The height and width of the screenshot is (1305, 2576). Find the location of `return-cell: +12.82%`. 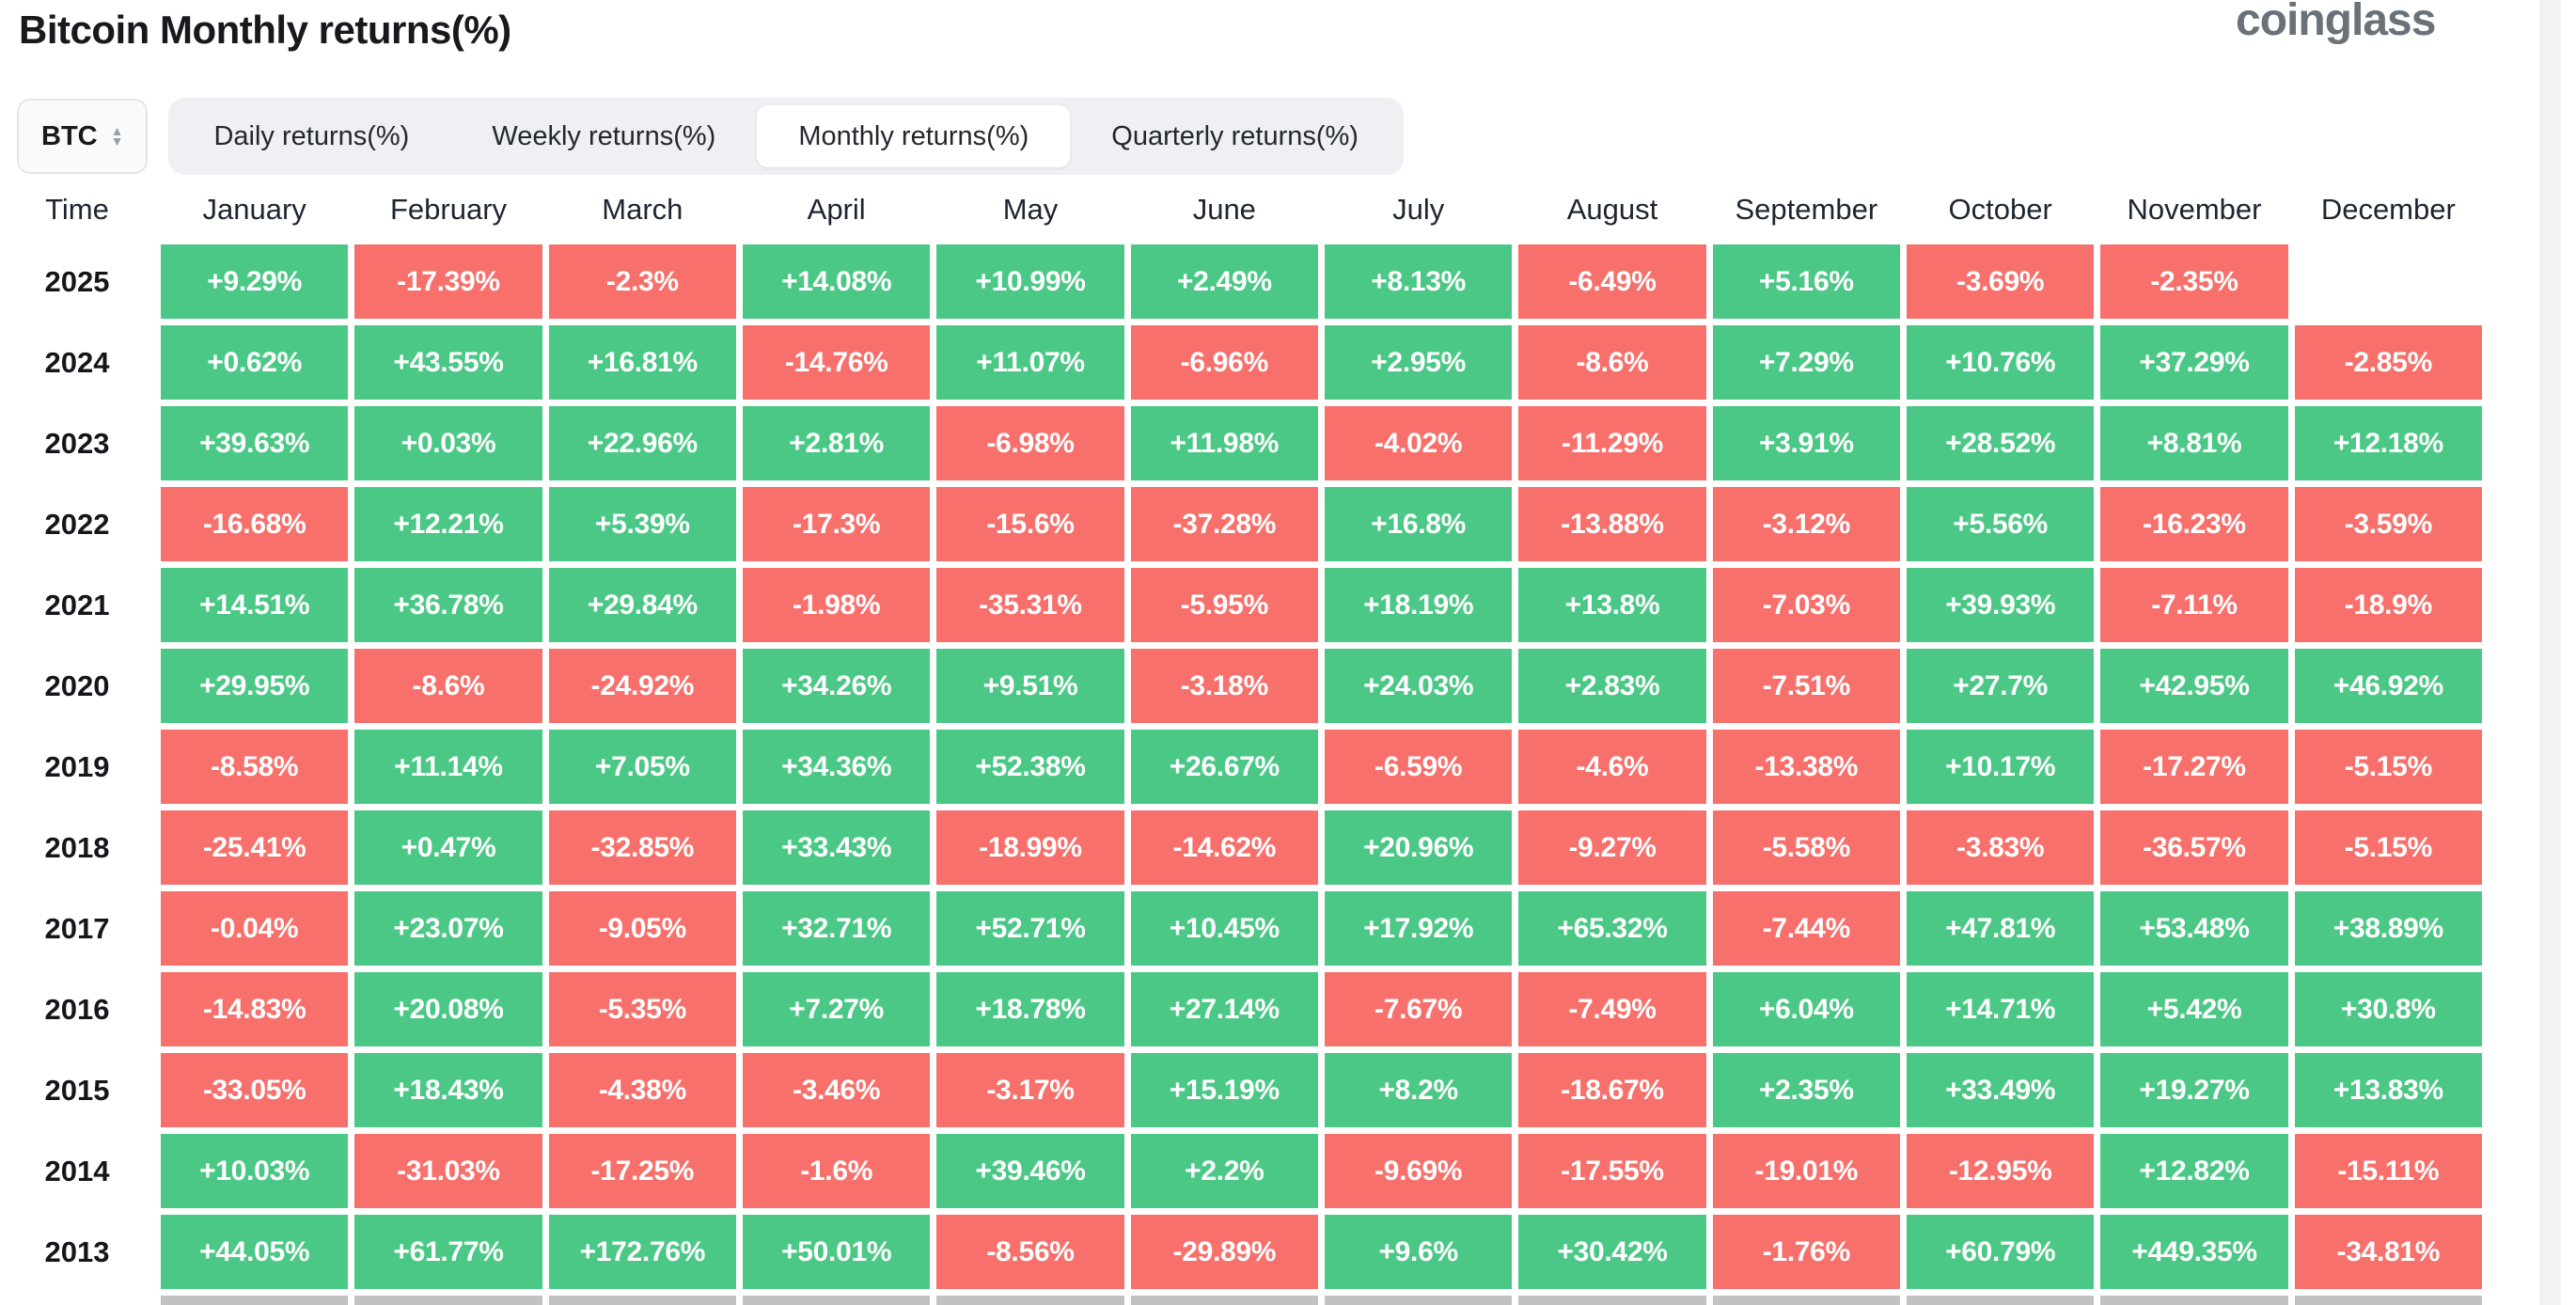

return-cell: +12.82% is located at coordinates (2194, 1171).